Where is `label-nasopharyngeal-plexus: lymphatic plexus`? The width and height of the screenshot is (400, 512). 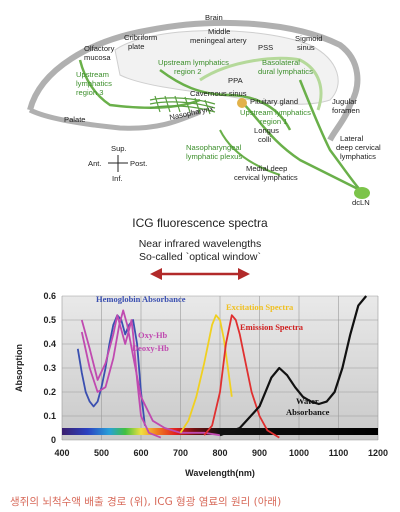
label-nasopharyngeal-plexus: lymphatic plexus is located at coordinates (214, 156).